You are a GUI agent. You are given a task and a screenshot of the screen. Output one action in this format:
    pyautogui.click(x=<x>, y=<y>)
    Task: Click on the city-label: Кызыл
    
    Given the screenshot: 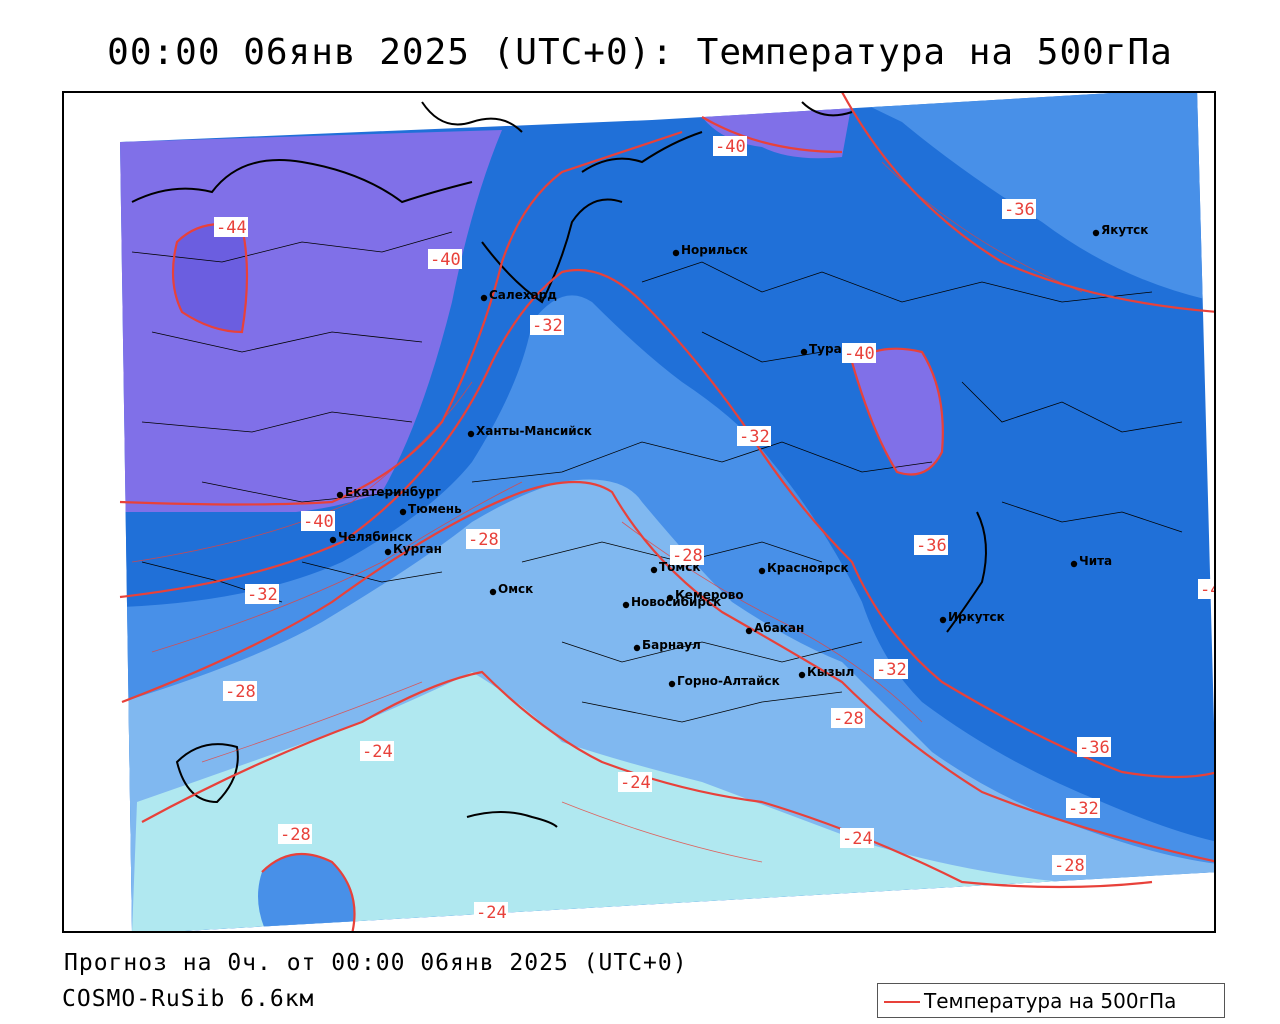 What is the action you would take?
    pyautogui.click(x=830, y=672)
    